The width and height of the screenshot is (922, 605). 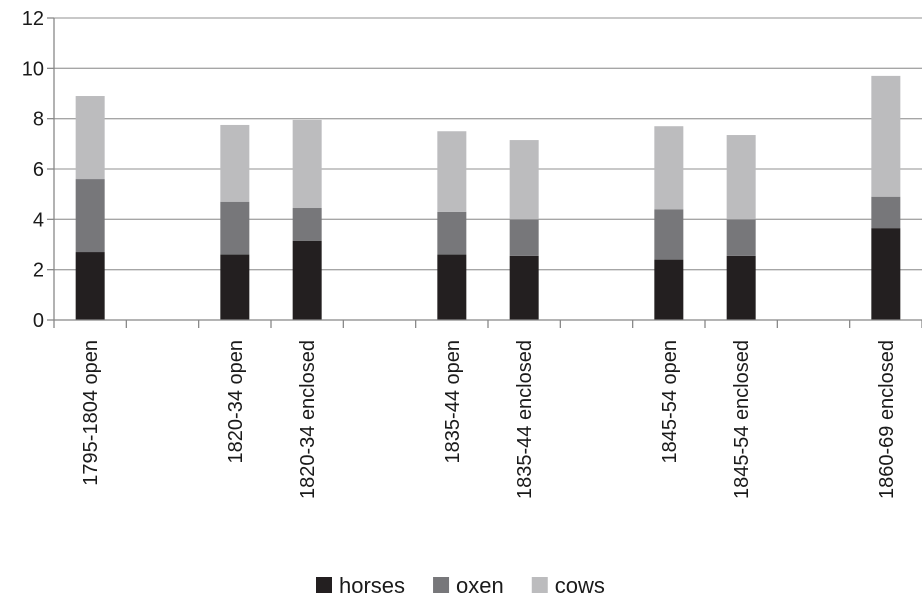 What do you see at coordinates (372, 585) in the screenshot?
I see `legend-label-horses: horses` at bounding box center [372, 585].